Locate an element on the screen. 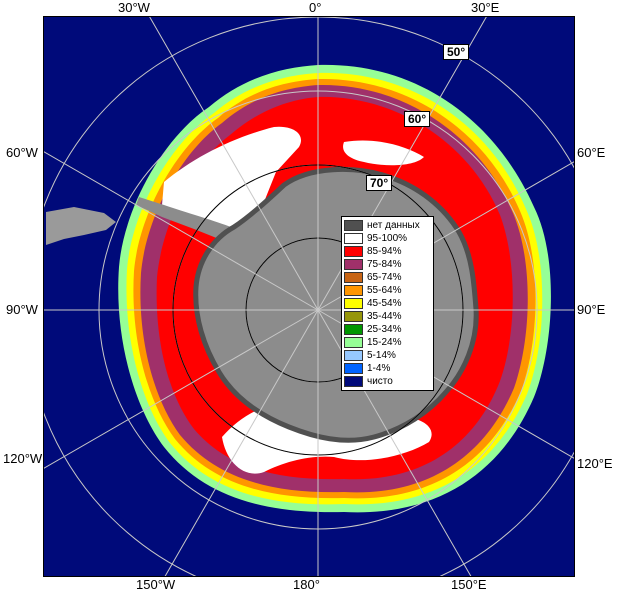  legend-label: 1-4% is located at coordinates (379, 368).